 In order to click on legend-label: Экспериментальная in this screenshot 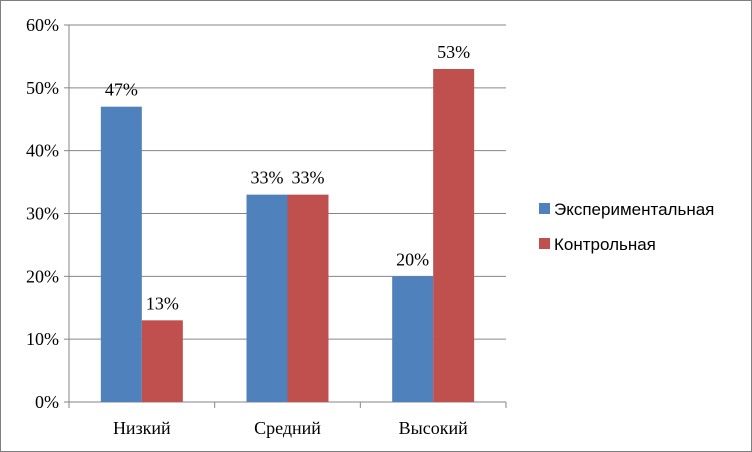, I will do `click(634, 209)`.